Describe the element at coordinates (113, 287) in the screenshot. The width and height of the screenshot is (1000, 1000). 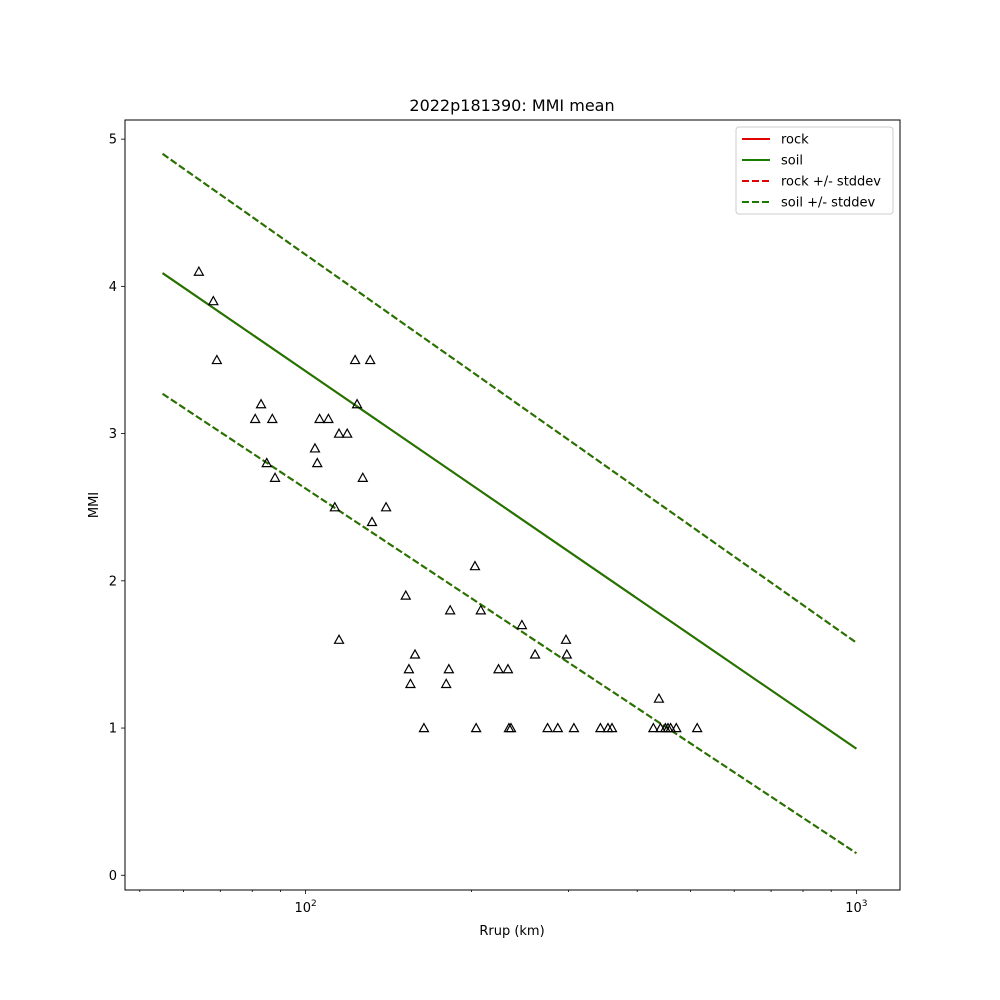
I see `y-tick-label: 4` at that location.